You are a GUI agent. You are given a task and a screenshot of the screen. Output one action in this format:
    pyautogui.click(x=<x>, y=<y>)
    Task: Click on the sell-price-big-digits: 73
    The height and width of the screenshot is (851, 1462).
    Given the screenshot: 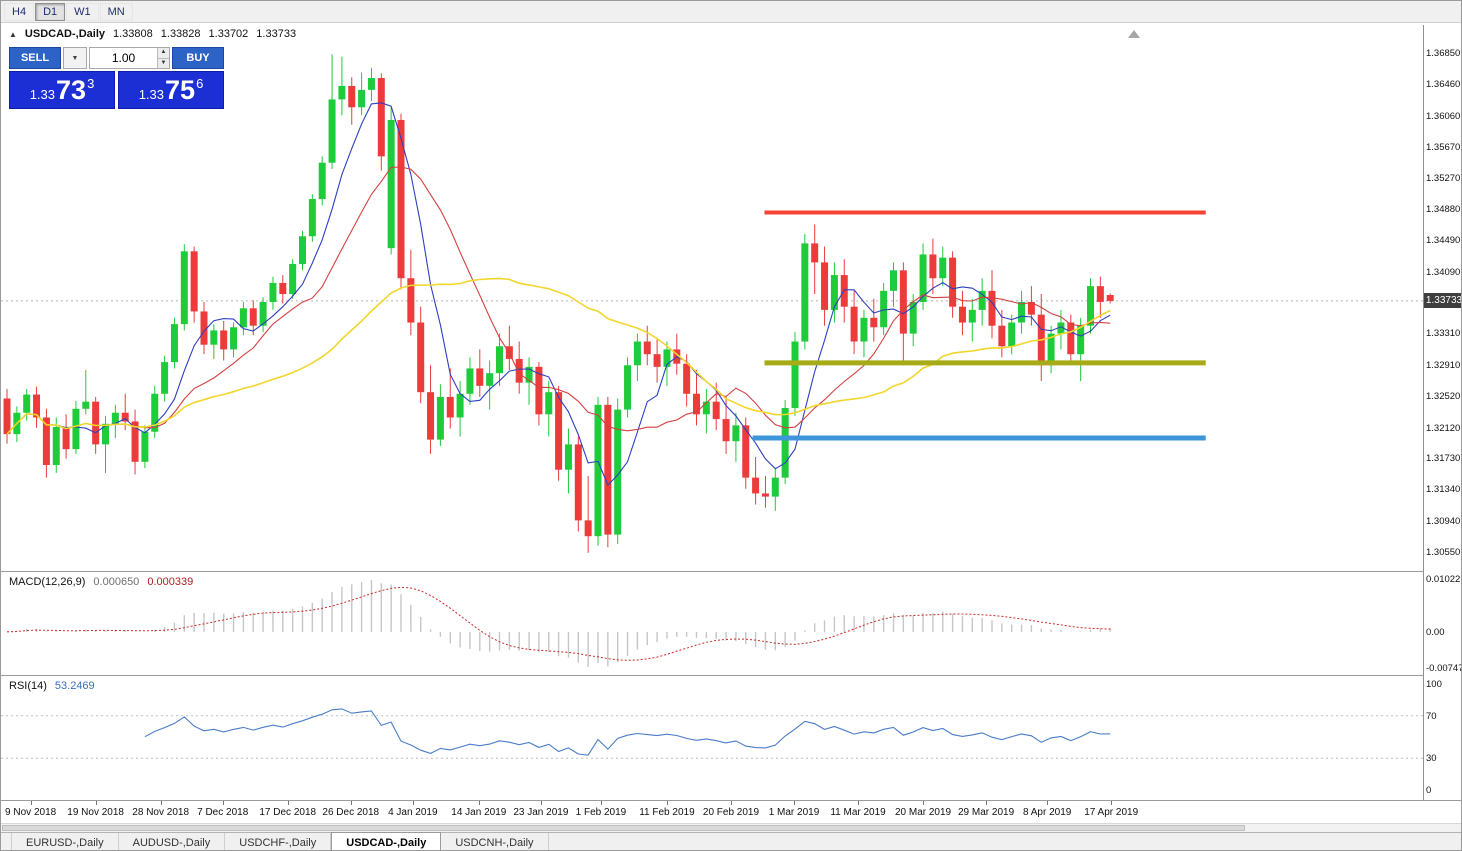 What is the action you would take?
    pyautogui.click(x=71, y=89)
    